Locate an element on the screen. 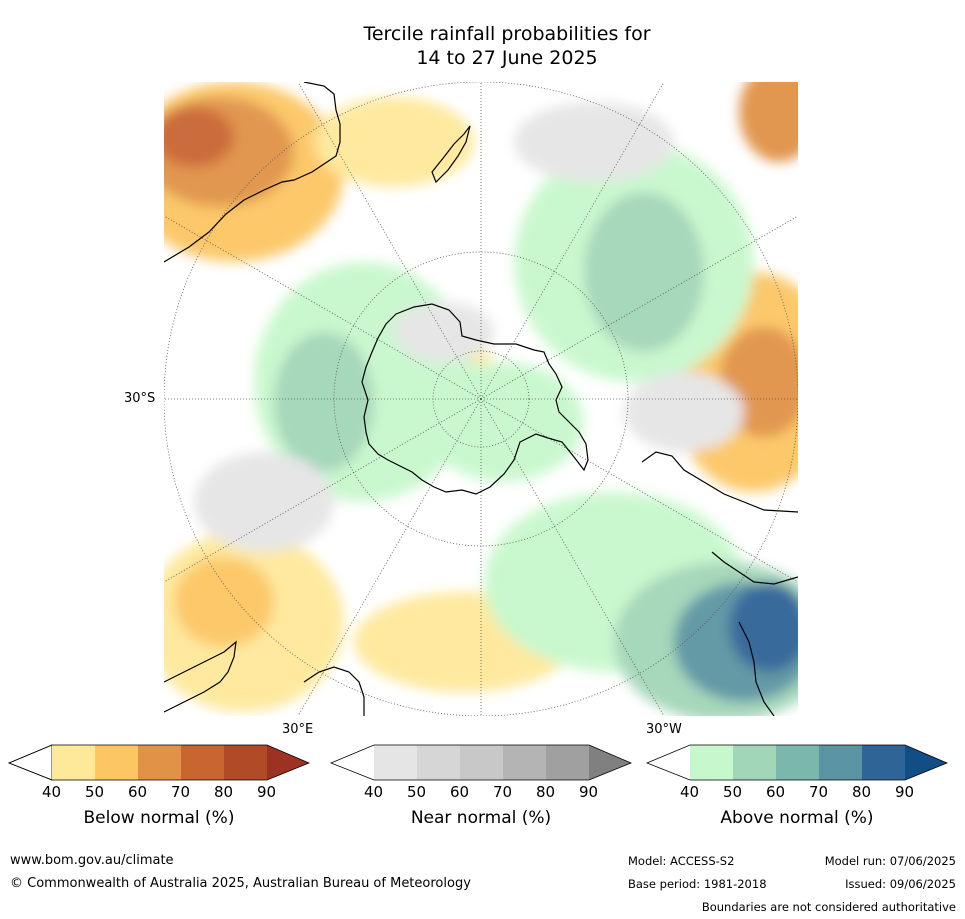 Image resolution: width=965 pixels, height=919 pixels. model-text: Model: ACCESS-S2 is located at coordinates (681, 861).